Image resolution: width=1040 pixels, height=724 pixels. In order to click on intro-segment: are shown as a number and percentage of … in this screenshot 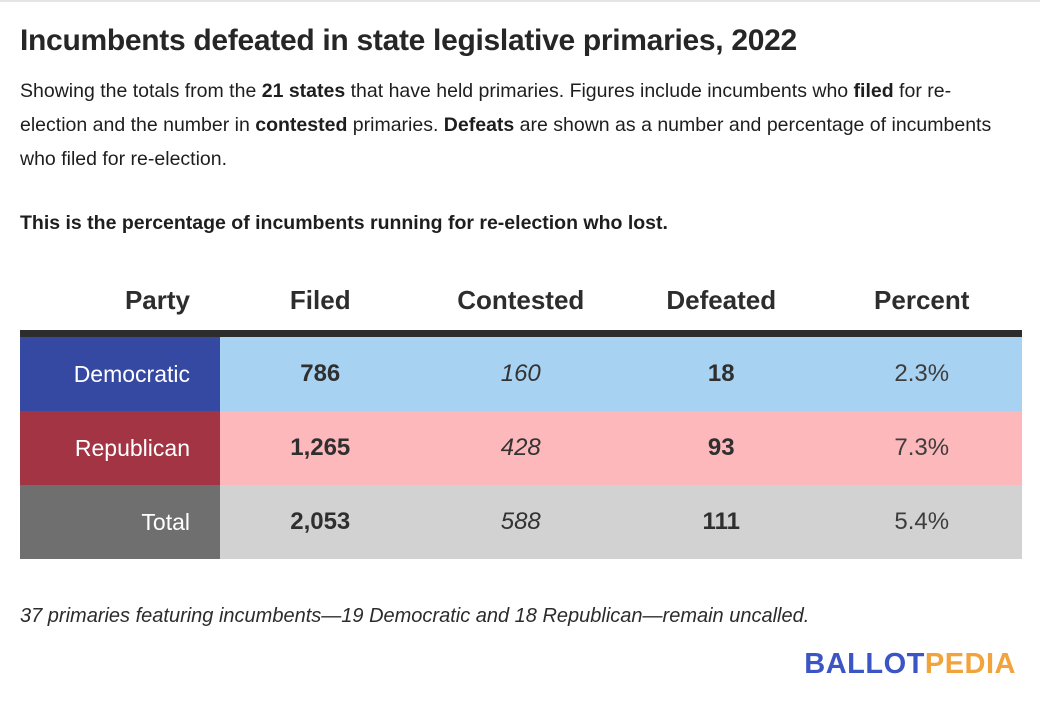, I will do `click(506, 142)`.